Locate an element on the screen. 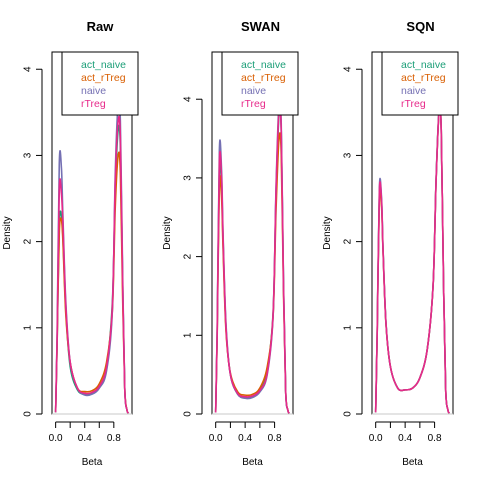  panel-3-legend-entry: act_naive is located at coordinates (423, 65).